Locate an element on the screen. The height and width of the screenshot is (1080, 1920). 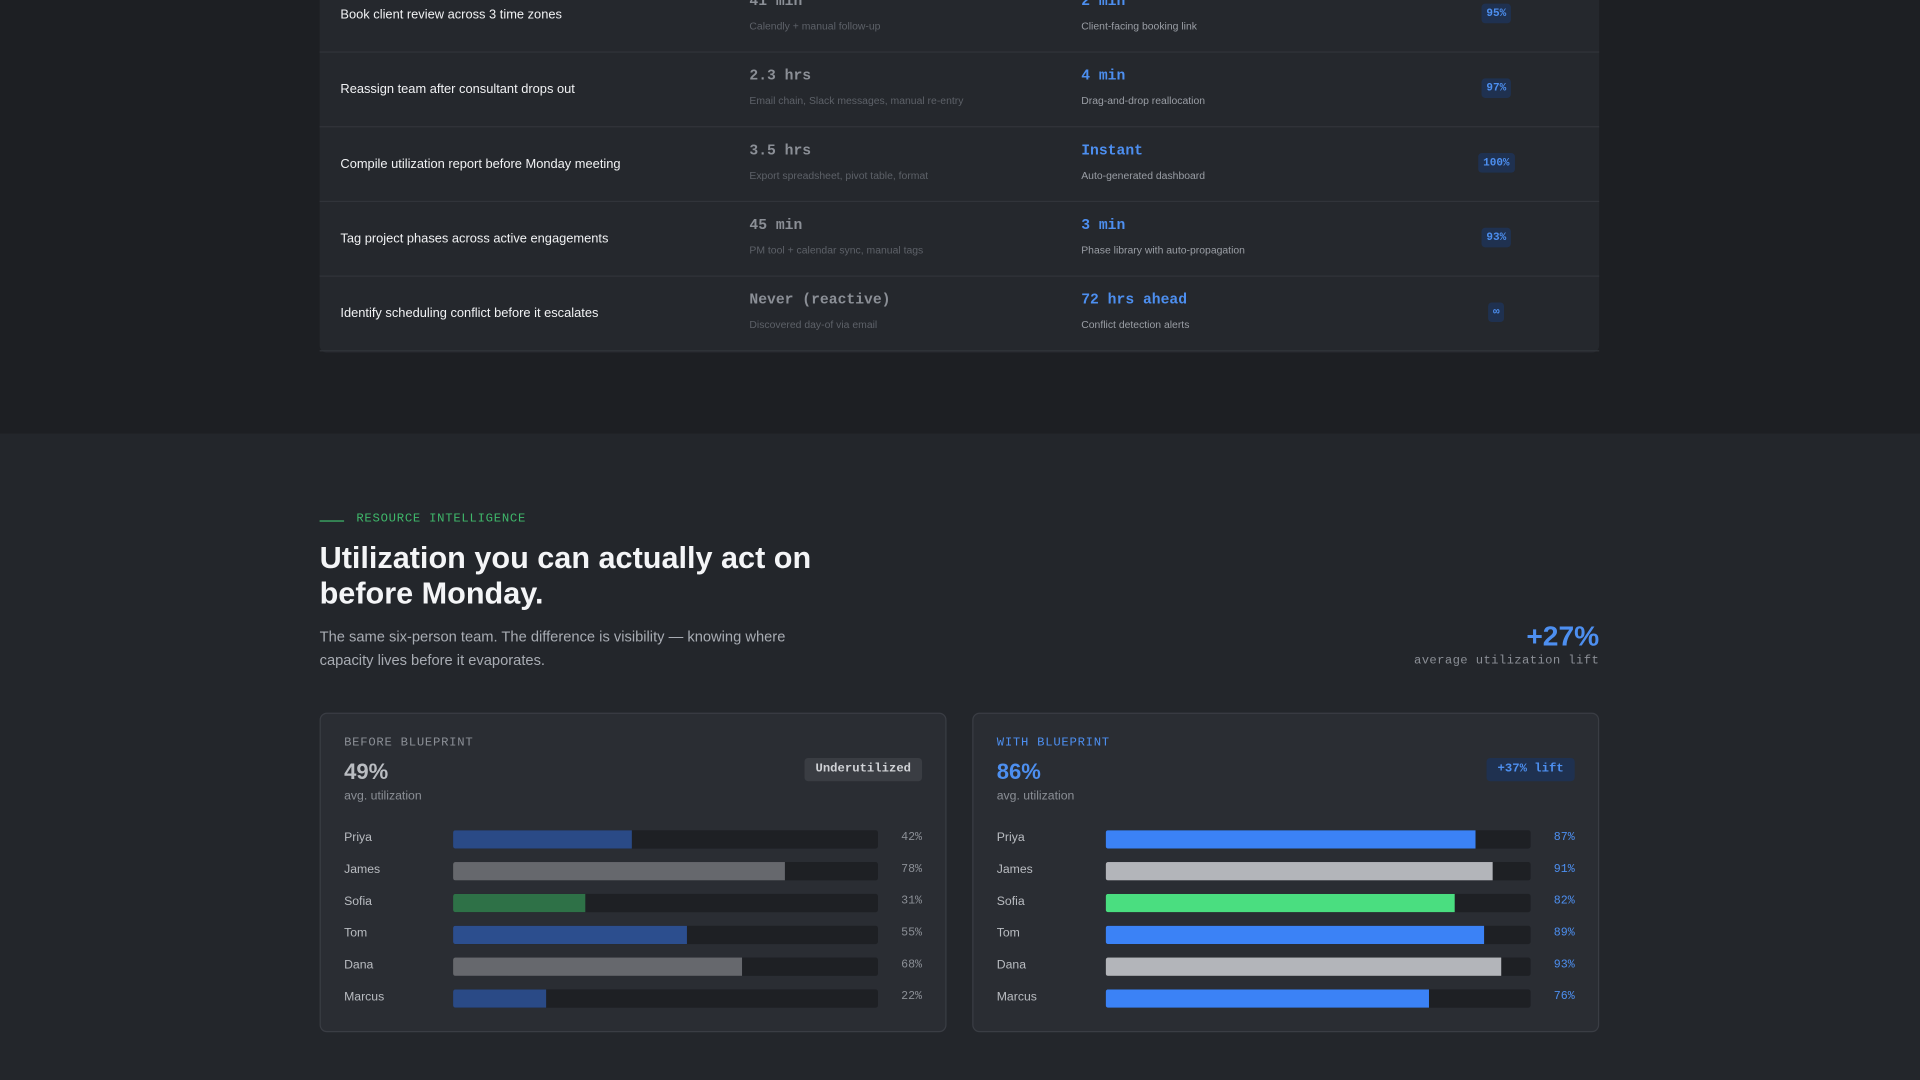
before-note: Export spreadsheet, pivot table, format is located at coordinates (839, 175).